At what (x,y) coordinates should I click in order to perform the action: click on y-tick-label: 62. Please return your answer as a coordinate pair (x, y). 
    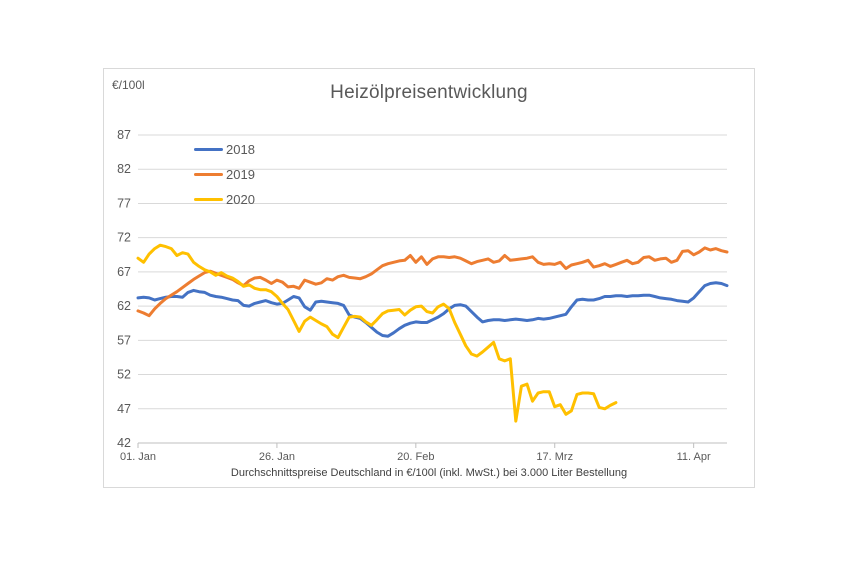
    Looking at the image, I should click on (124, 306).